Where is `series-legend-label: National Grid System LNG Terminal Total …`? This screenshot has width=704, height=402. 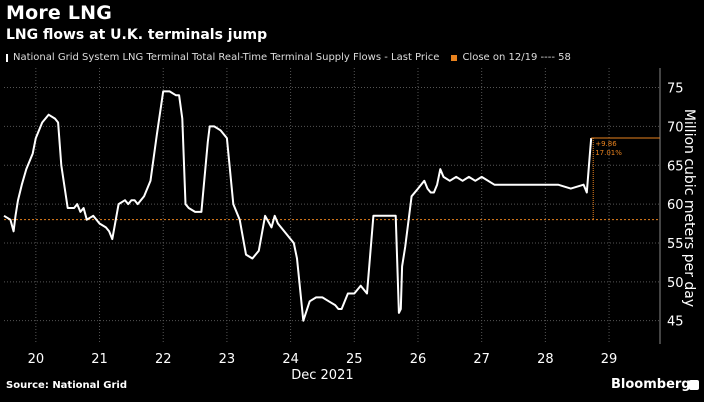
series-legend-label: National Grid System LNG Terminal Total … is located at coordinates (226, 57).